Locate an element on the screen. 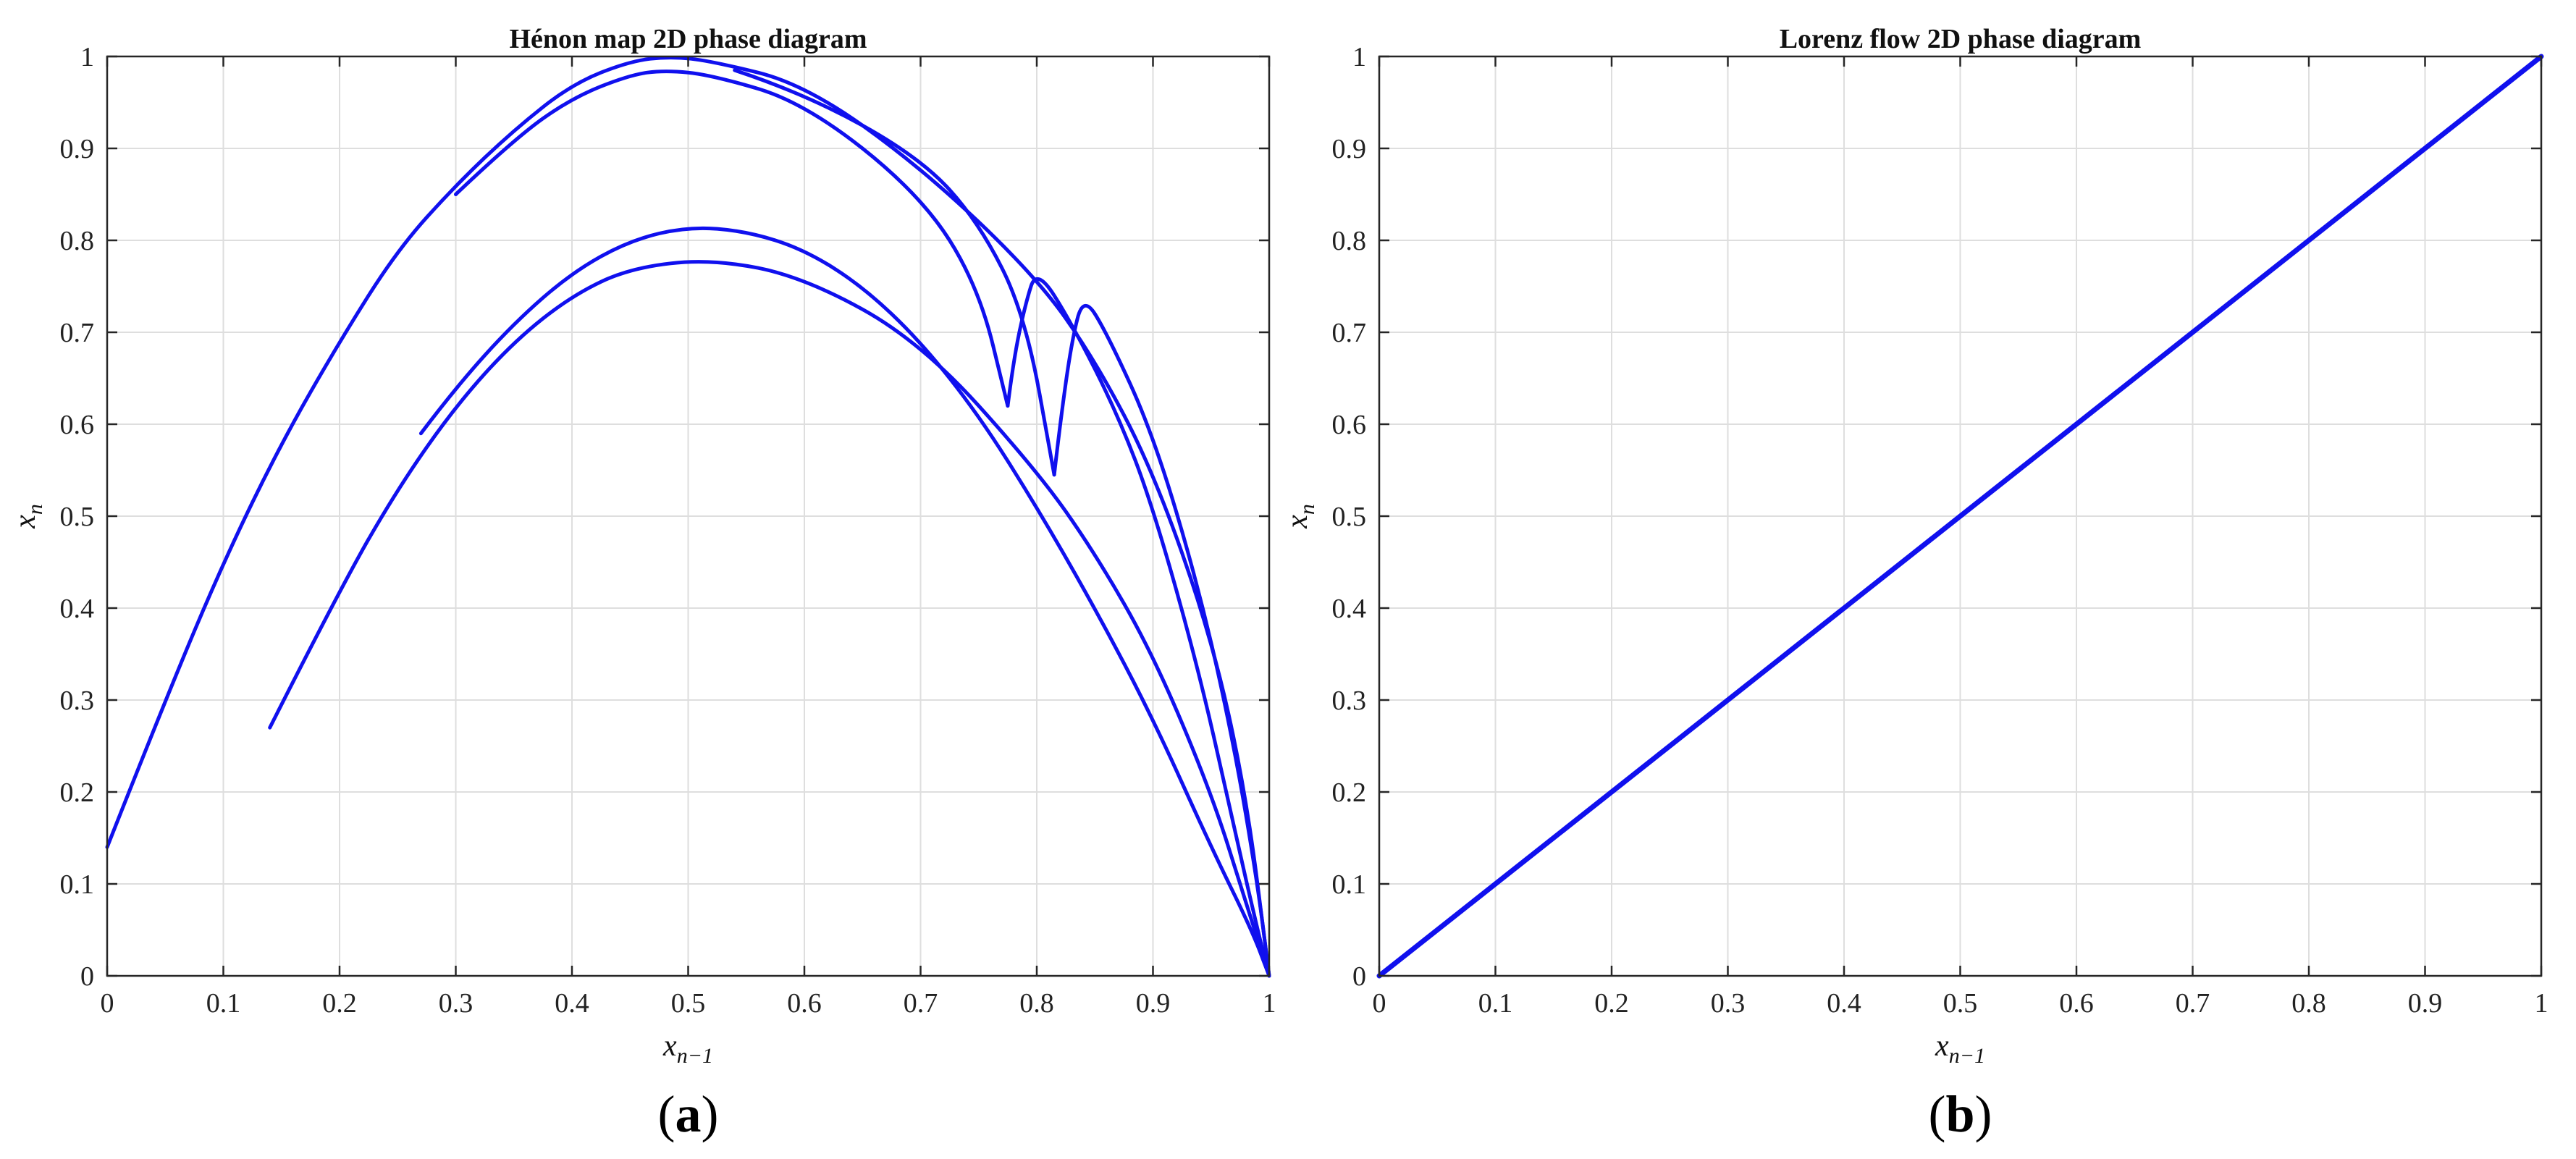  panel-label-b: (b) is located at coordinates (1960, 1114).